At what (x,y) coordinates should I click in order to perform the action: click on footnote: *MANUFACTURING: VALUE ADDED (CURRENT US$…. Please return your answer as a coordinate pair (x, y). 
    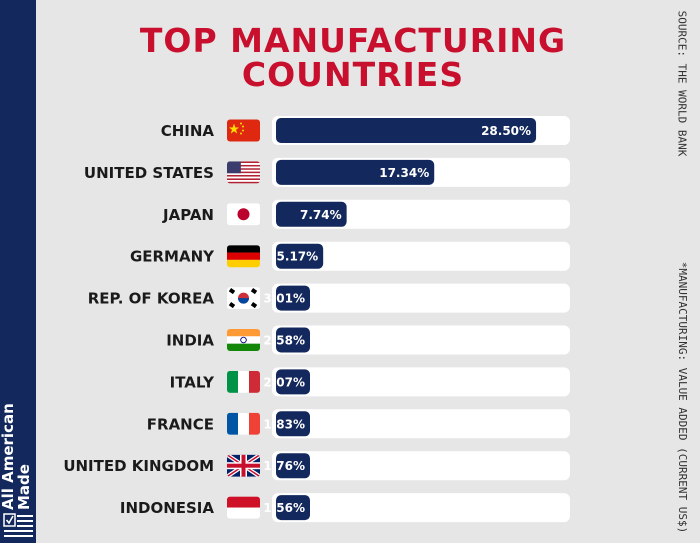
    Looking at the image, I should click on (682, 397).